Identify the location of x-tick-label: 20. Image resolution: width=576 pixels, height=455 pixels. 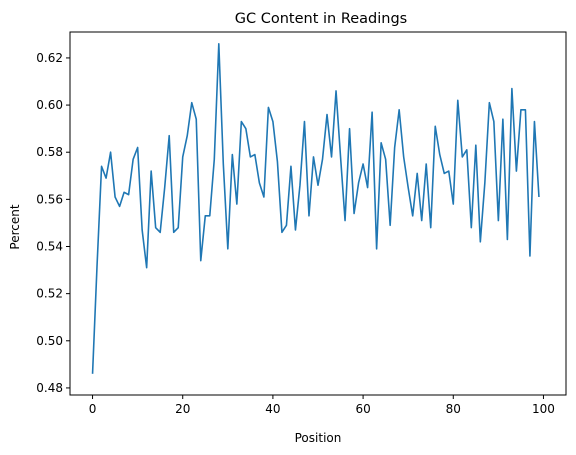
(182, 409).